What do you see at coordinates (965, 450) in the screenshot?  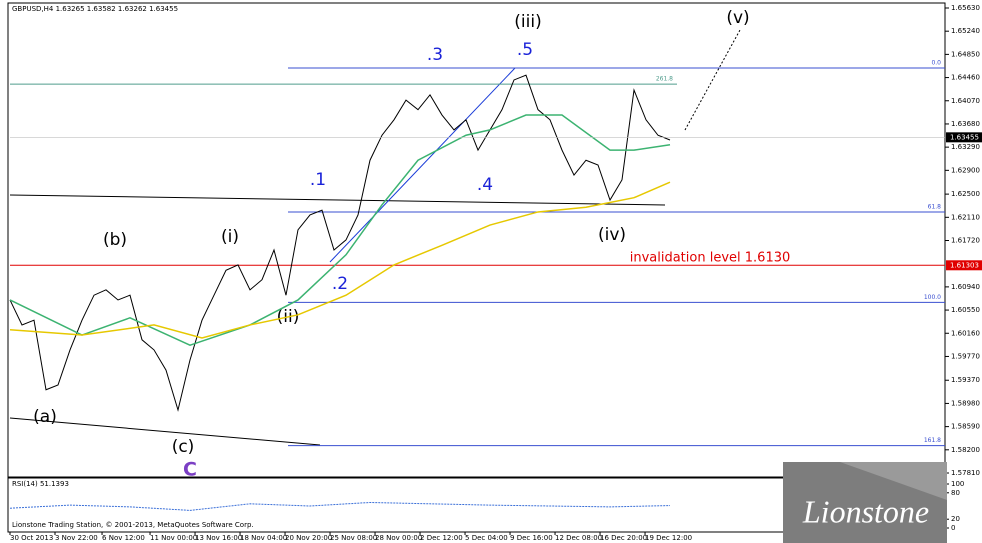 I see `y-tick-label: 1.58200` at bounding box center [965, 450].